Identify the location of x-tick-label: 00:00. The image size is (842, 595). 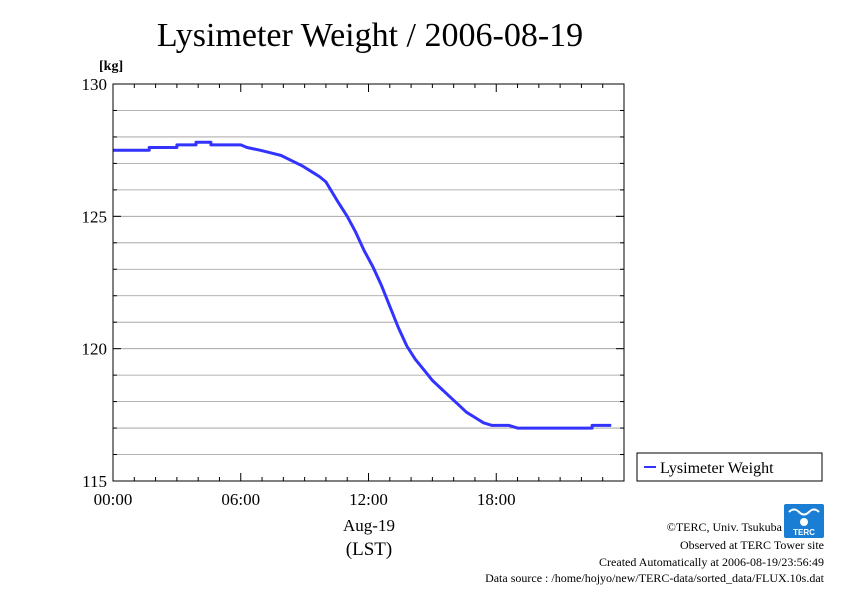
(113, 499).